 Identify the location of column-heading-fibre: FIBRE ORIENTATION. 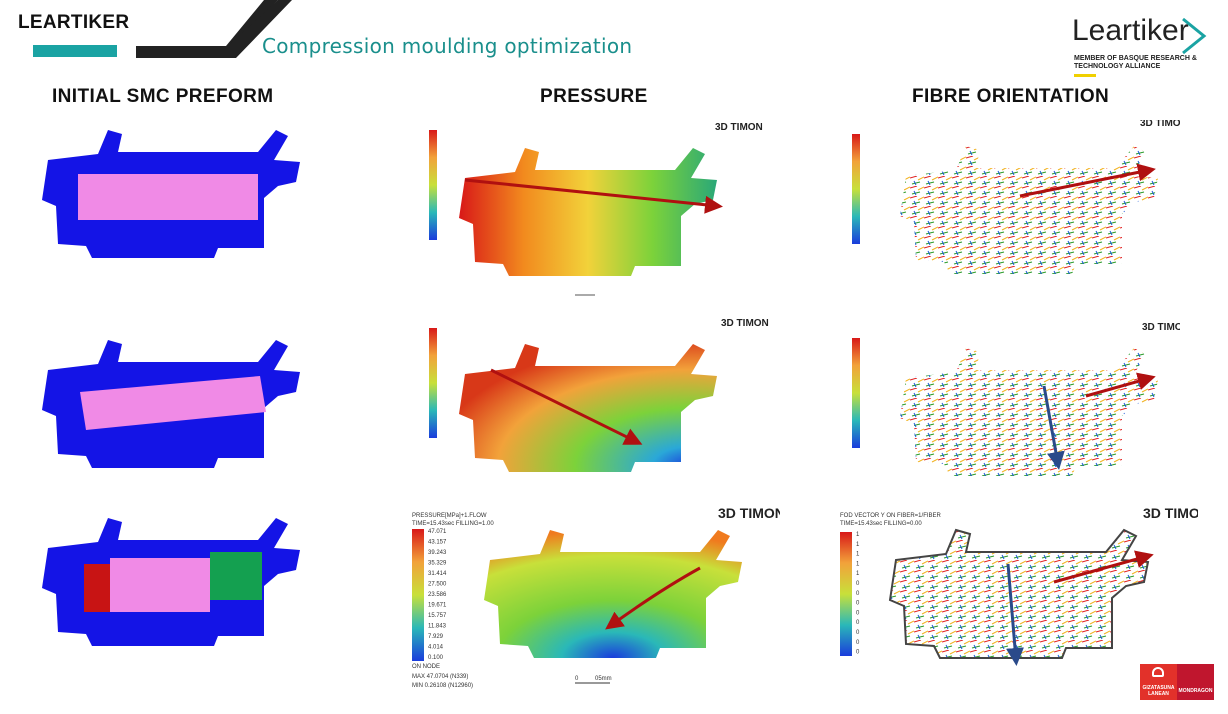
(1011, 96).